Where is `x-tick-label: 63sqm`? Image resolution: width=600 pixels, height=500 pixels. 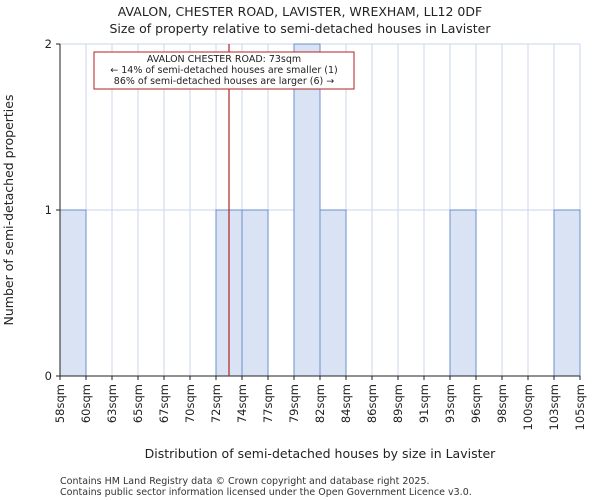 x-tick-label: 63sqm is located at coordinates (112, 403).